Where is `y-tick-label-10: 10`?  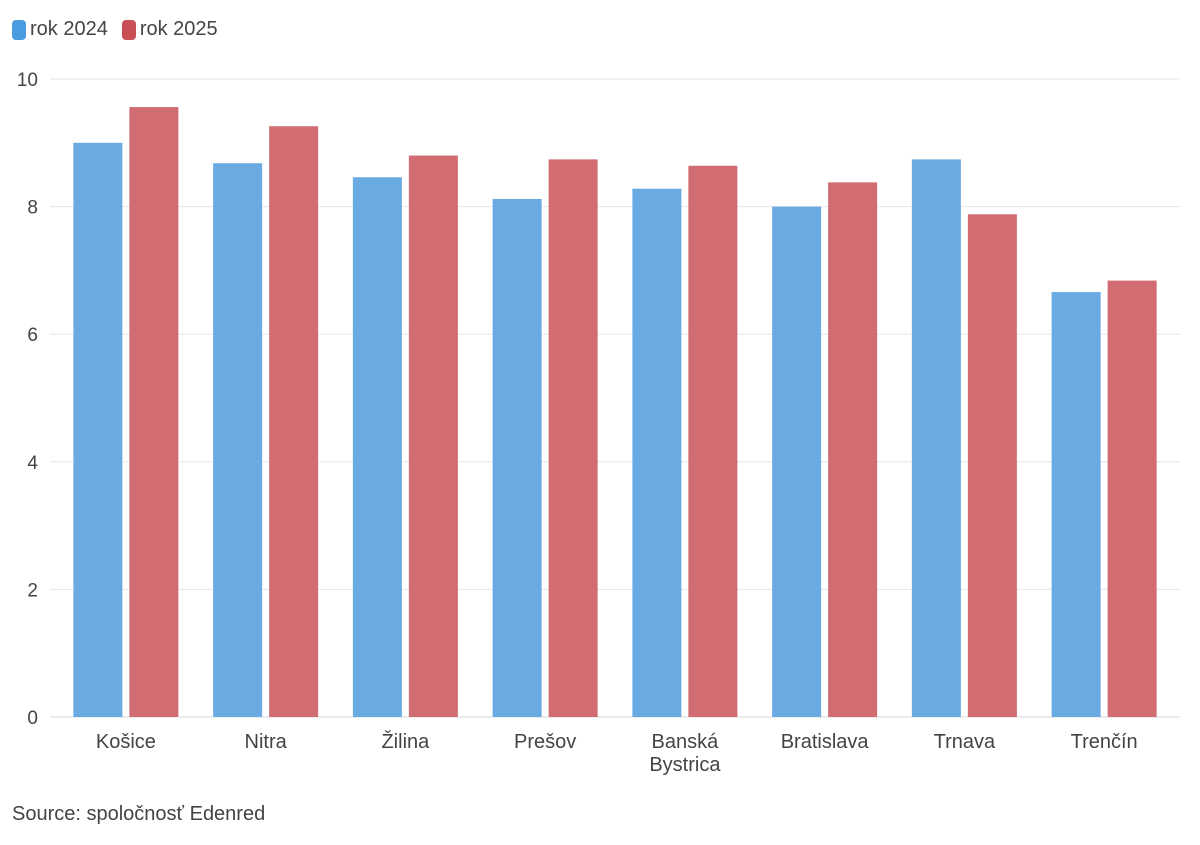 y-tick-label-10: 10 is located at coordinates (27, 80).